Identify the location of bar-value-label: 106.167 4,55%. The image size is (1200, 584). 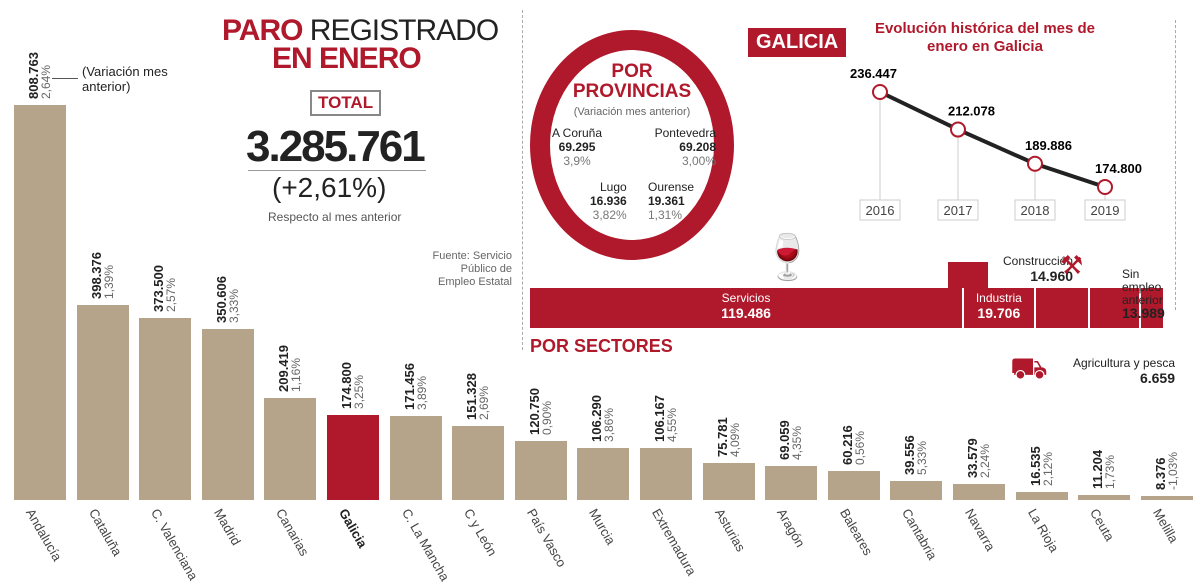
(665, 419).